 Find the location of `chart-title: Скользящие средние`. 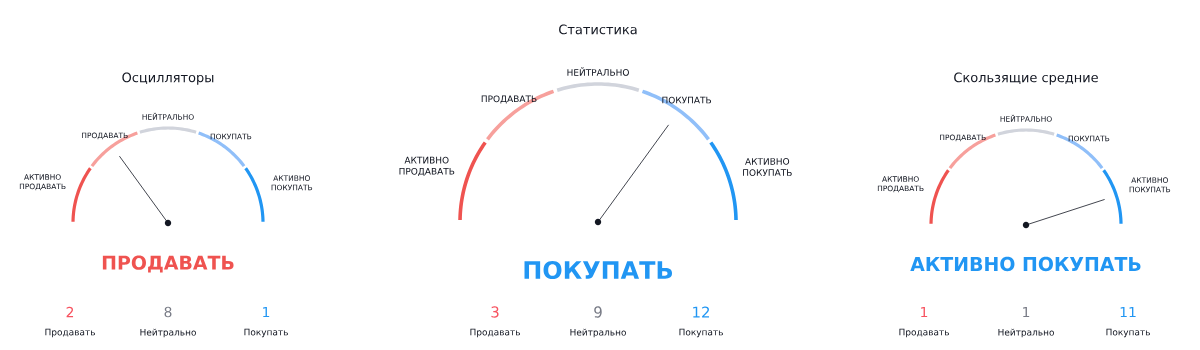

chart-title: Скользящие средние is located at coordinates (1026, 78).